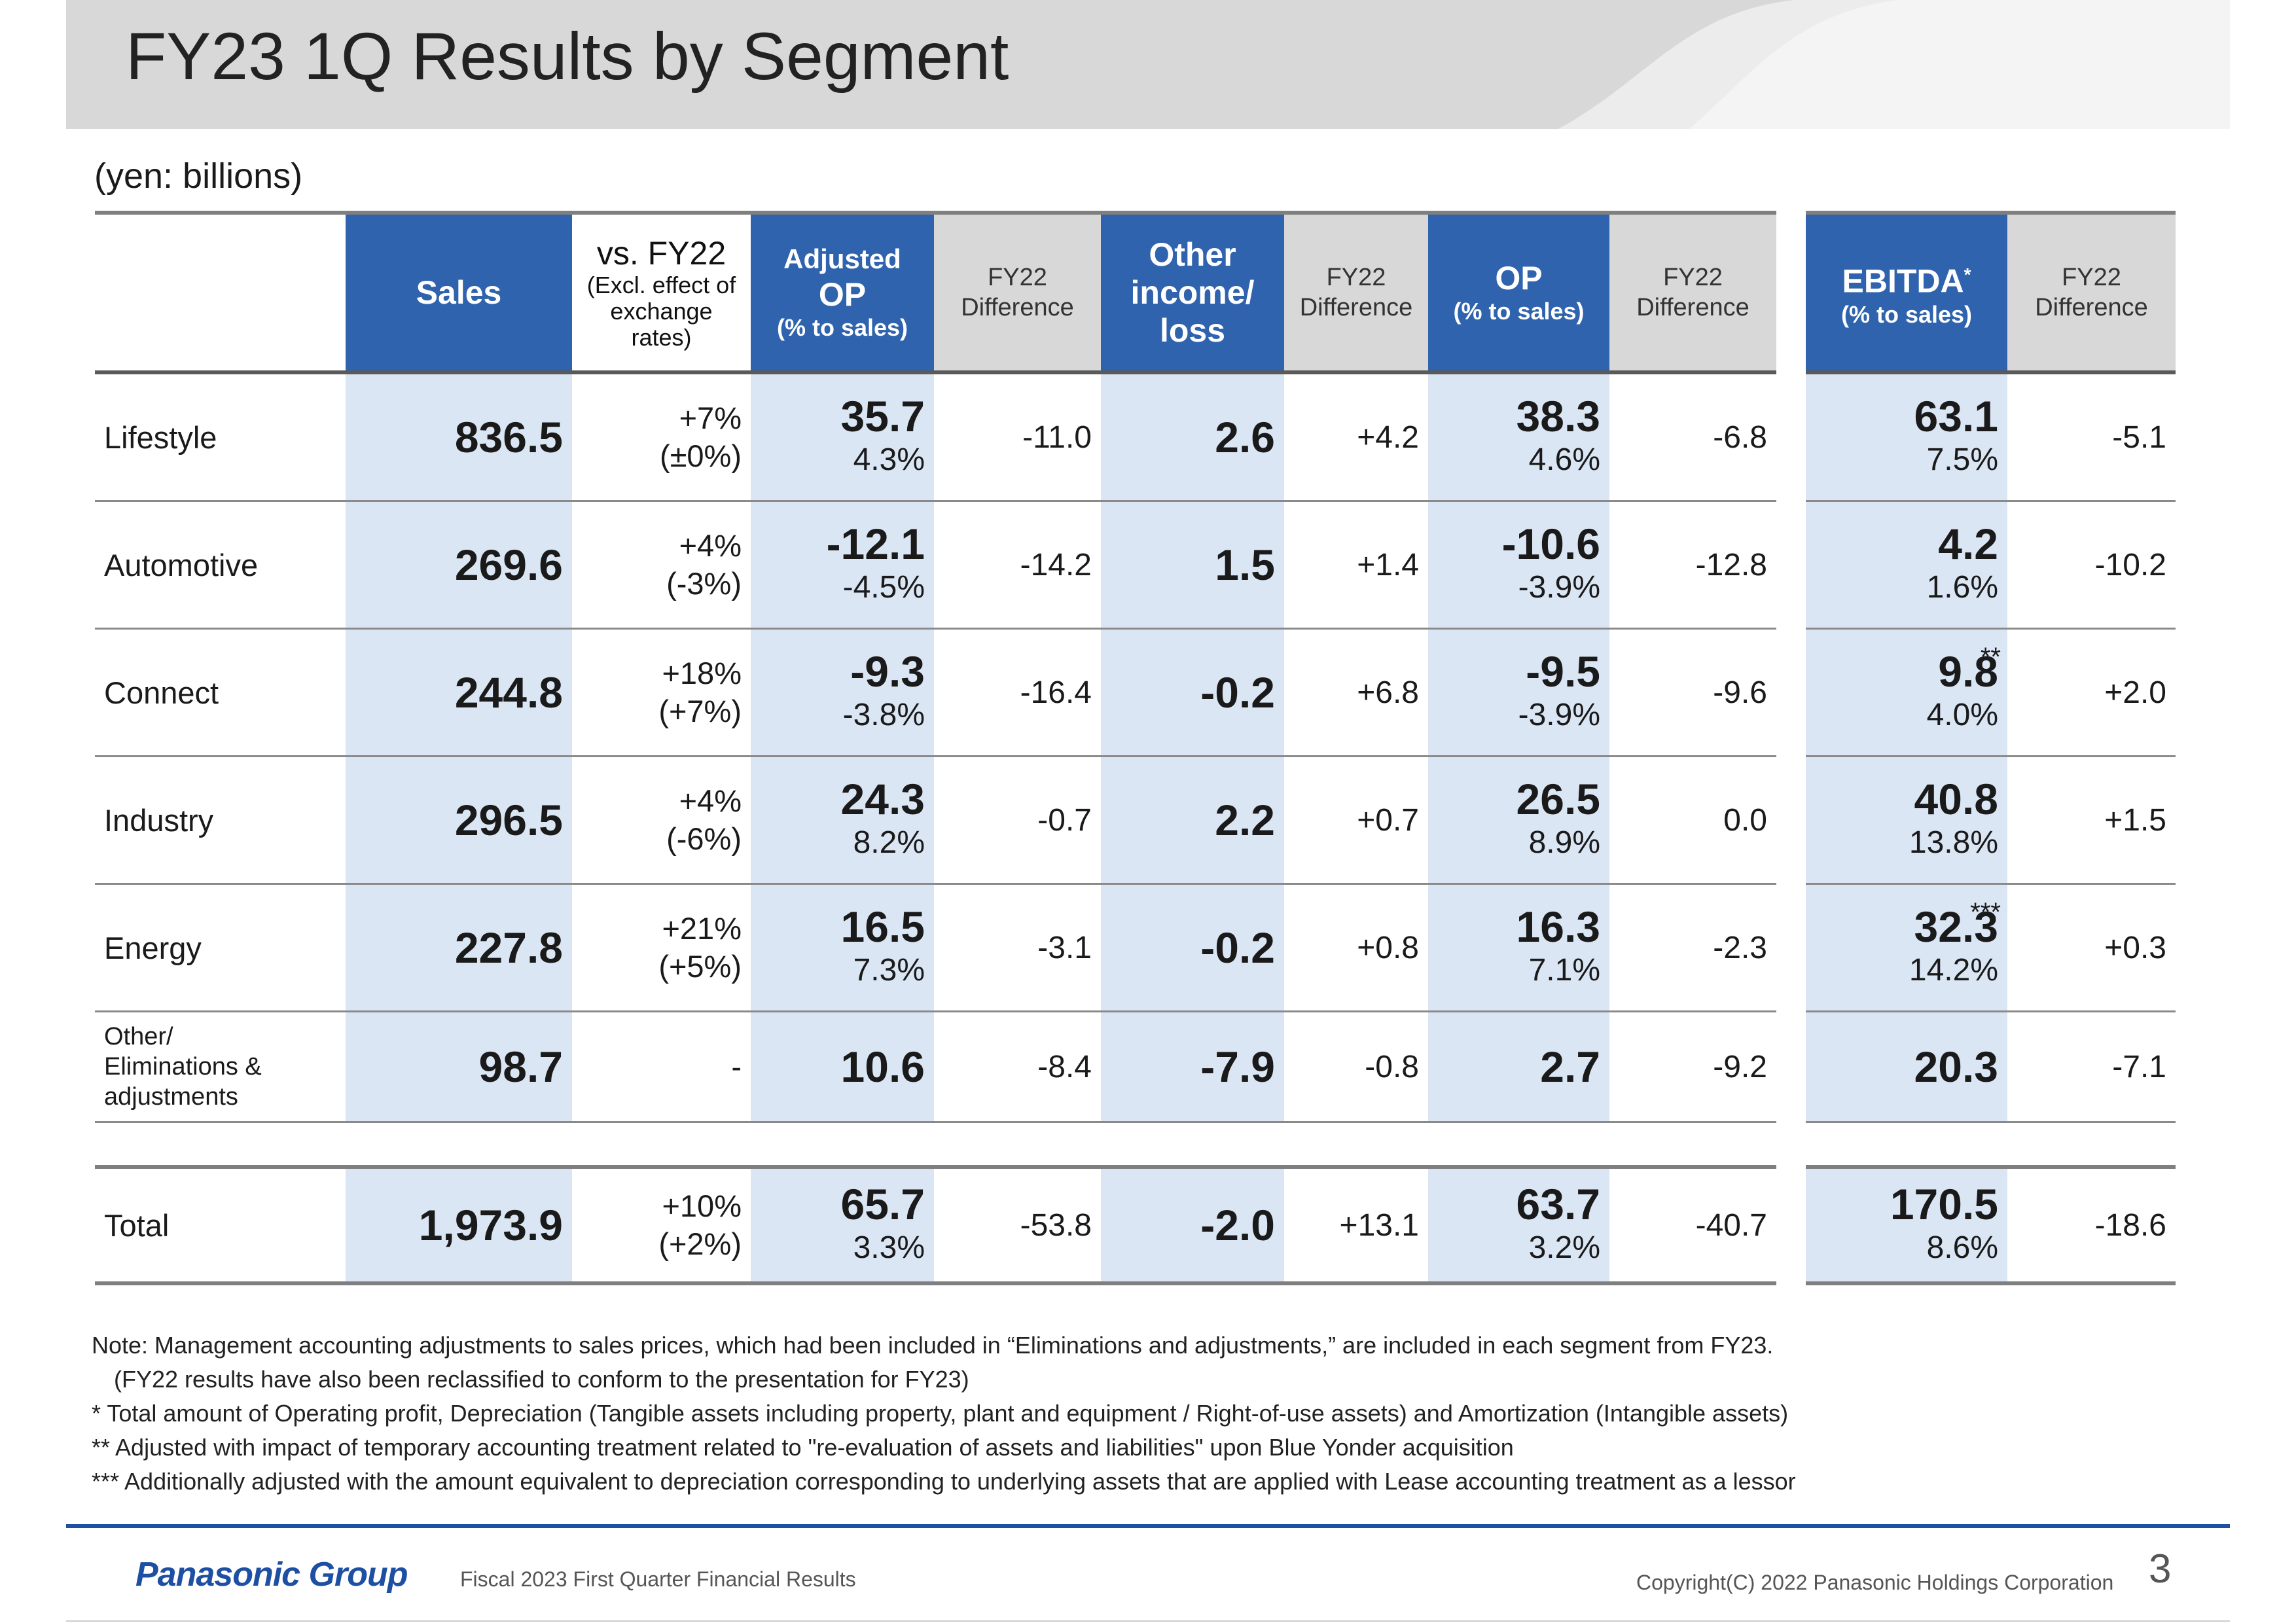 Image resolution: width=2296 pixels, height=1623 pixels. I want to click on vs-fy22-value: +18% (+7%), so click(661, 693).